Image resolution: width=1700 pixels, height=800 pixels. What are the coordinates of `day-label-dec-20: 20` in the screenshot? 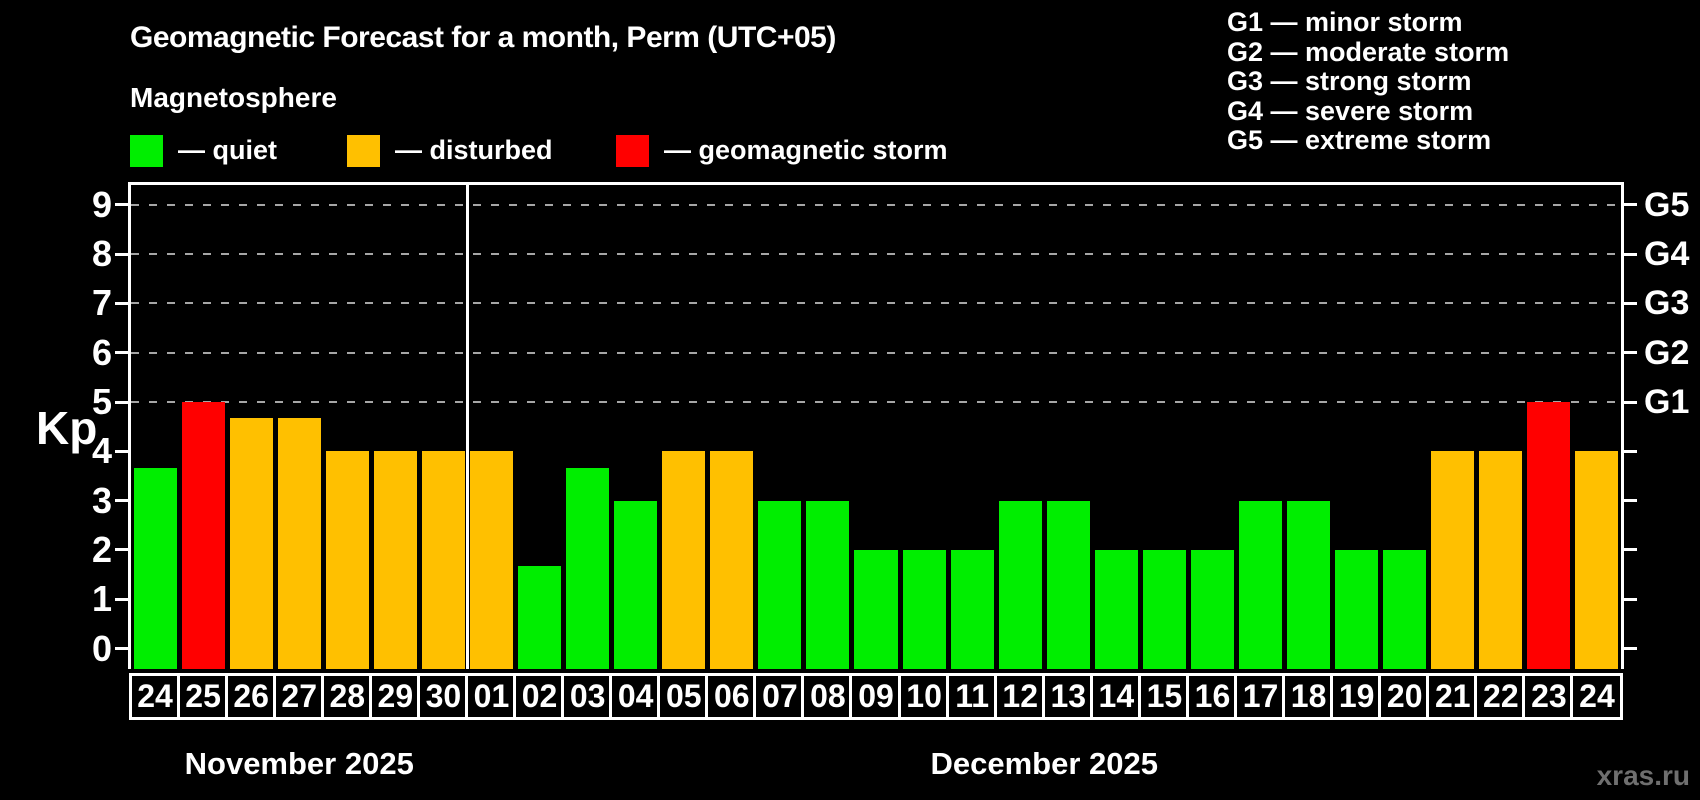 It's located at (1405, 696).